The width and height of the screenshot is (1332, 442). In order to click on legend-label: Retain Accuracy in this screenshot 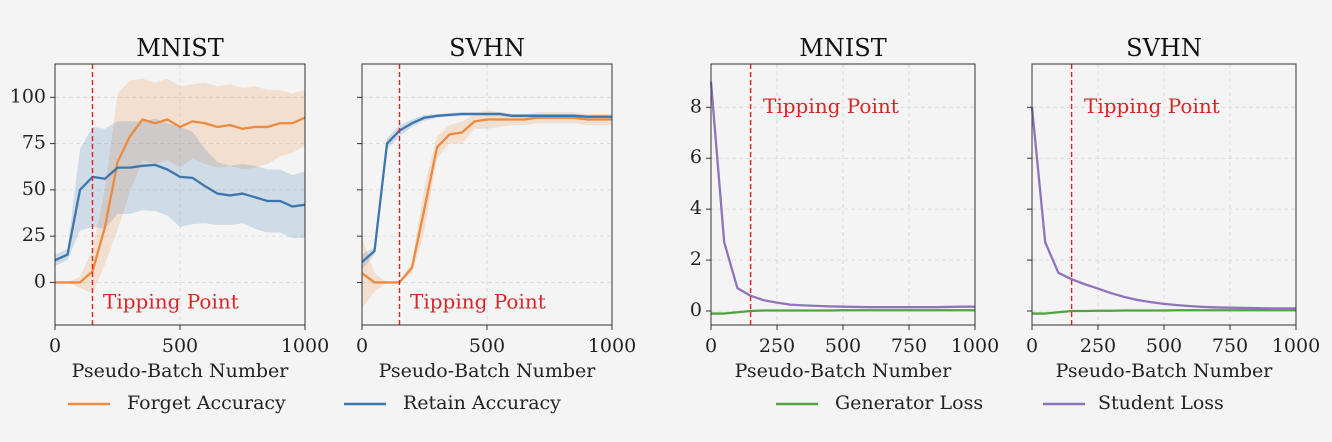, I will do `click(482, 403)`.